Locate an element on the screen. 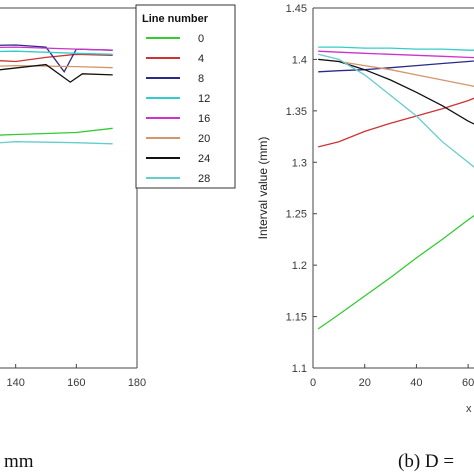 Image resolution: width=474 pixels, height=474 pixels. legend-label-12: 12 is located at coordinates (204, 99).